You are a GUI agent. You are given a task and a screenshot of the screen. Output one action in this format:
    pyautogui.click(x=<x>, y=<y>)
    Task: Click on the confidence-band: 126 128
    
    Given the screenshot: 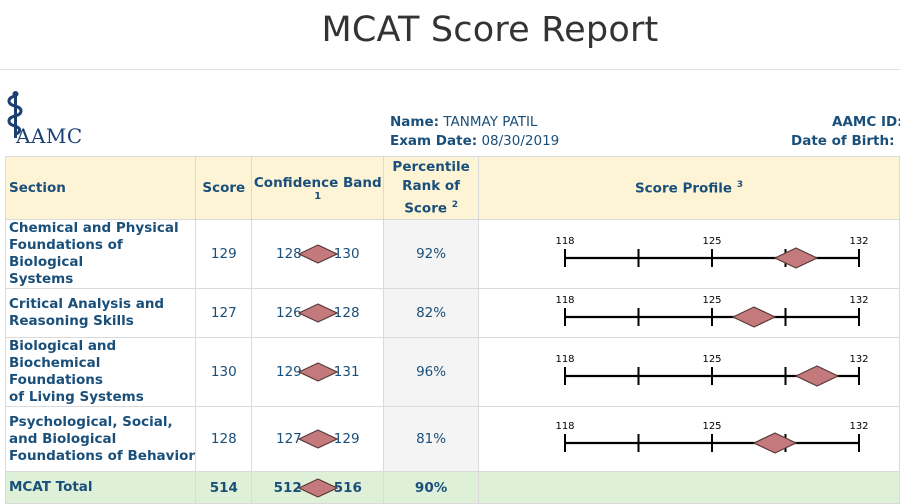 What is the action you would take?
    pyautogui.click(x=318, y=313)
    